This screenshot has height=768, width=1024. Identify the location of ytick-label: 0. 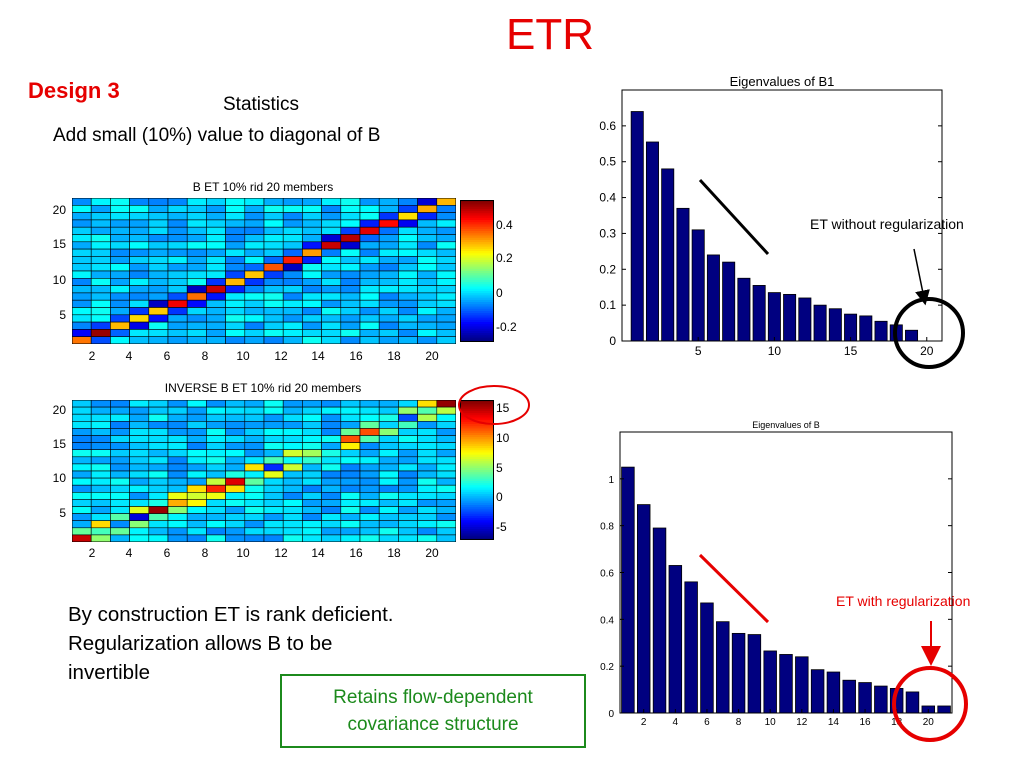
(612, 341).